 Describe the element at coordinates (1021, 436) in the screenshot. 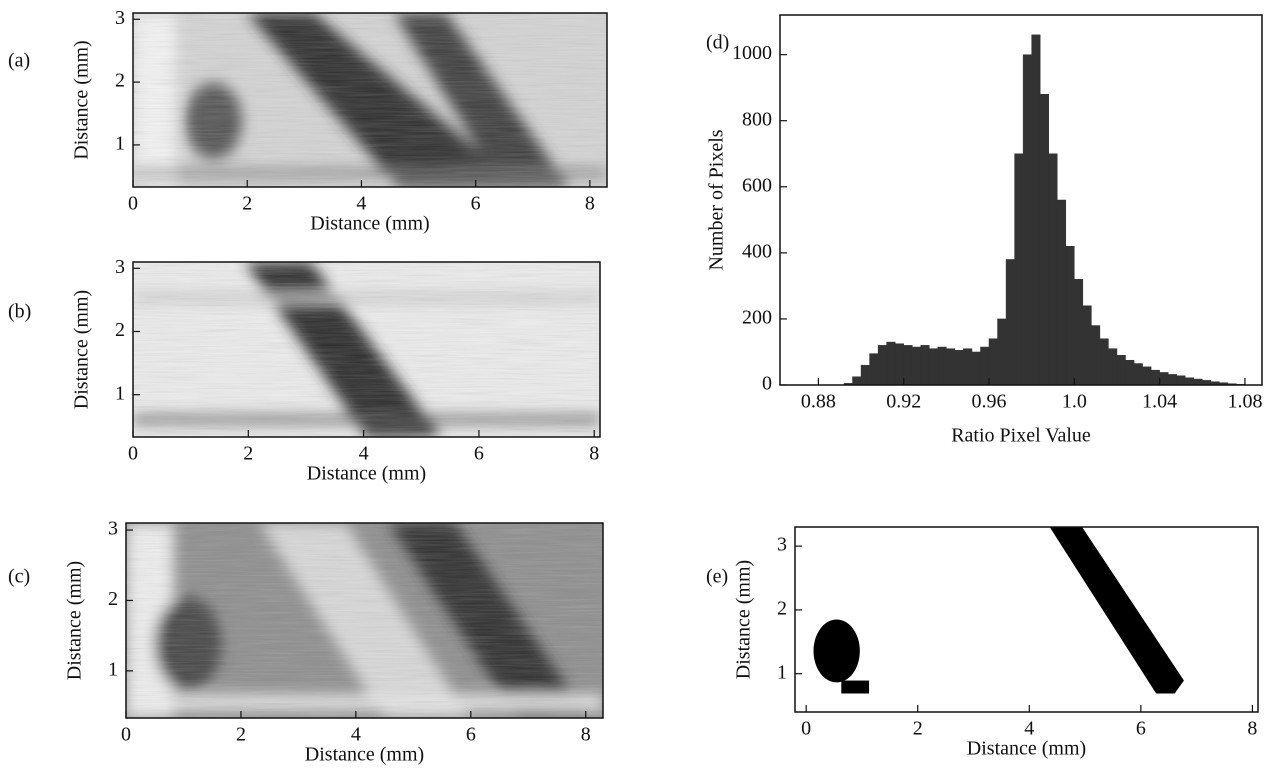

I see `x-axis-label: Ratio Pixel Value` at that location.